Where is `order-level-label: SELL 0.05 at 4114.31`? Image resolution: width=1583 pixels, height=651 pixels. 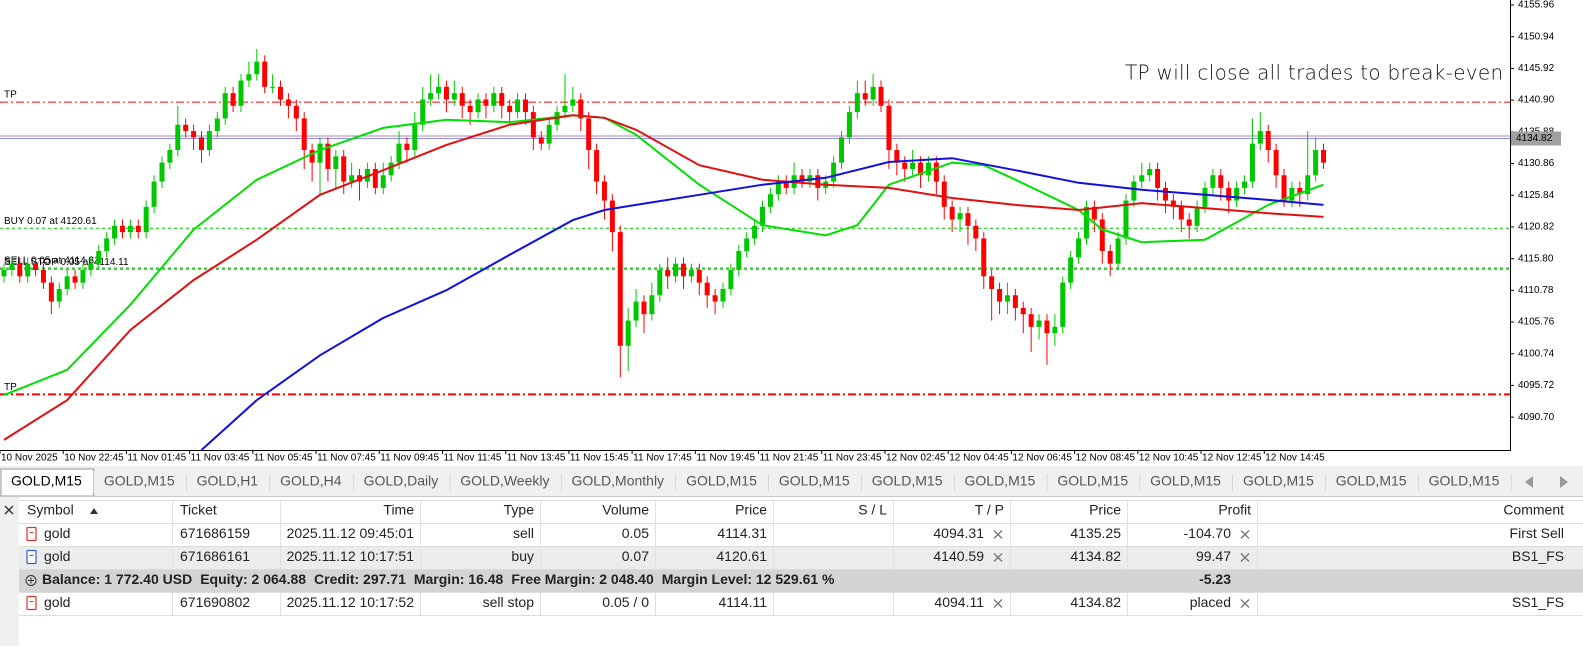 order-level-label: SELL 0.05 at 4114.31 is located at coordinates (52, 261).